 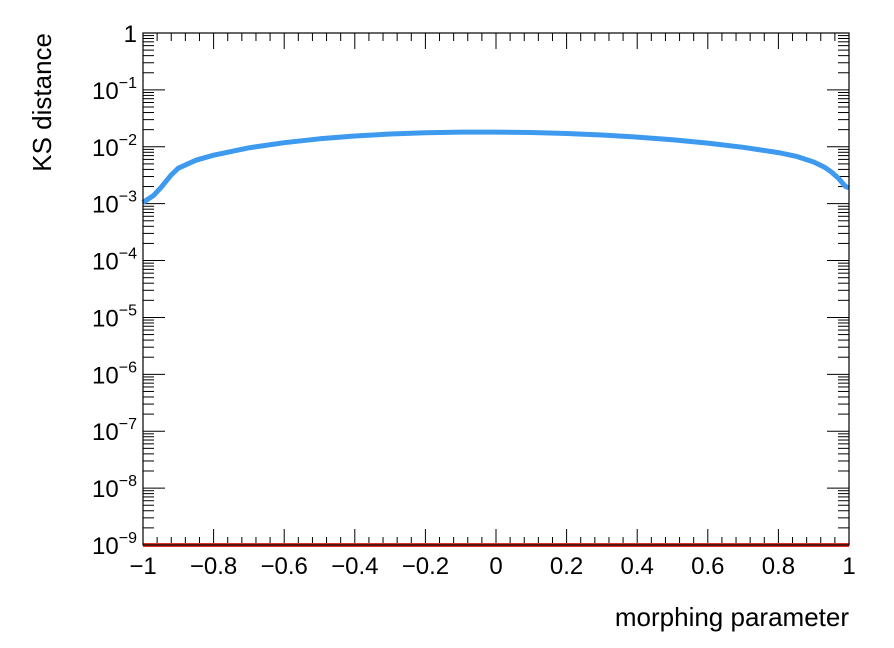 What do you see at coordinates (495, 566) in the screenshot?
I see `x-tick-label: 0` at bounding box center [495, 566].